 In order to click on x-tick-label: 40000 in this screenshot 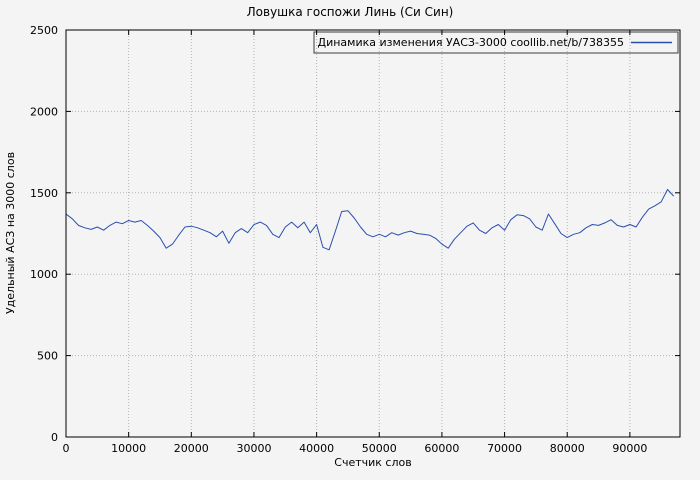, I will do `click(316, 448)`.